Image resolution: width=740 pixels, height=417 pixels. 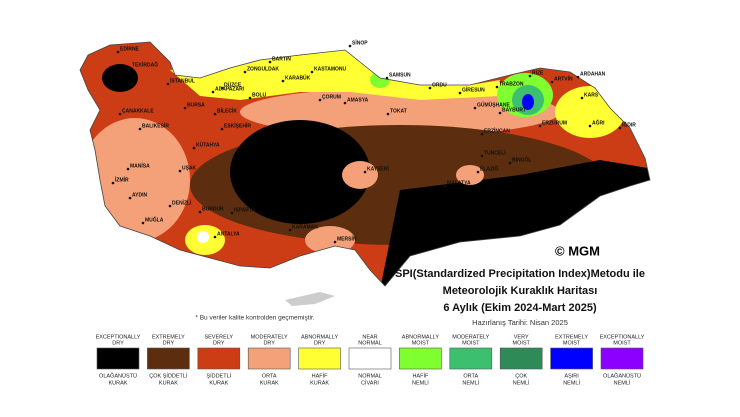 What do you see at coordinates (495, 152) in the screenshot?
I see `city-label: TUNCELİ` at bounding box center [495, 152].